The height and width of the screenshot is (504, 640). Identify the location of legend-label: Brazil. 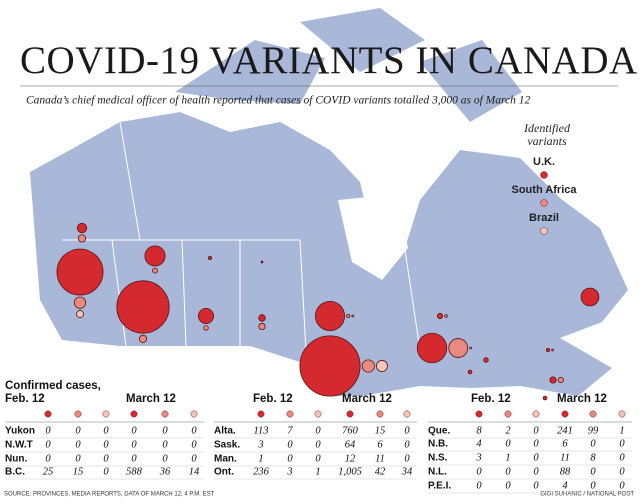
(544, 218).